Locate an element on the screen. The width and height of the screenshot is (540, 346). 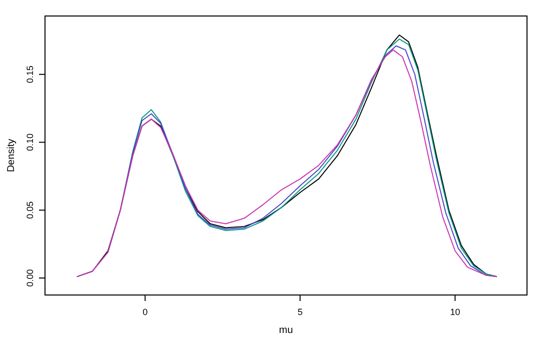
y-axis-title: Density is located at coordinates (11, 155).